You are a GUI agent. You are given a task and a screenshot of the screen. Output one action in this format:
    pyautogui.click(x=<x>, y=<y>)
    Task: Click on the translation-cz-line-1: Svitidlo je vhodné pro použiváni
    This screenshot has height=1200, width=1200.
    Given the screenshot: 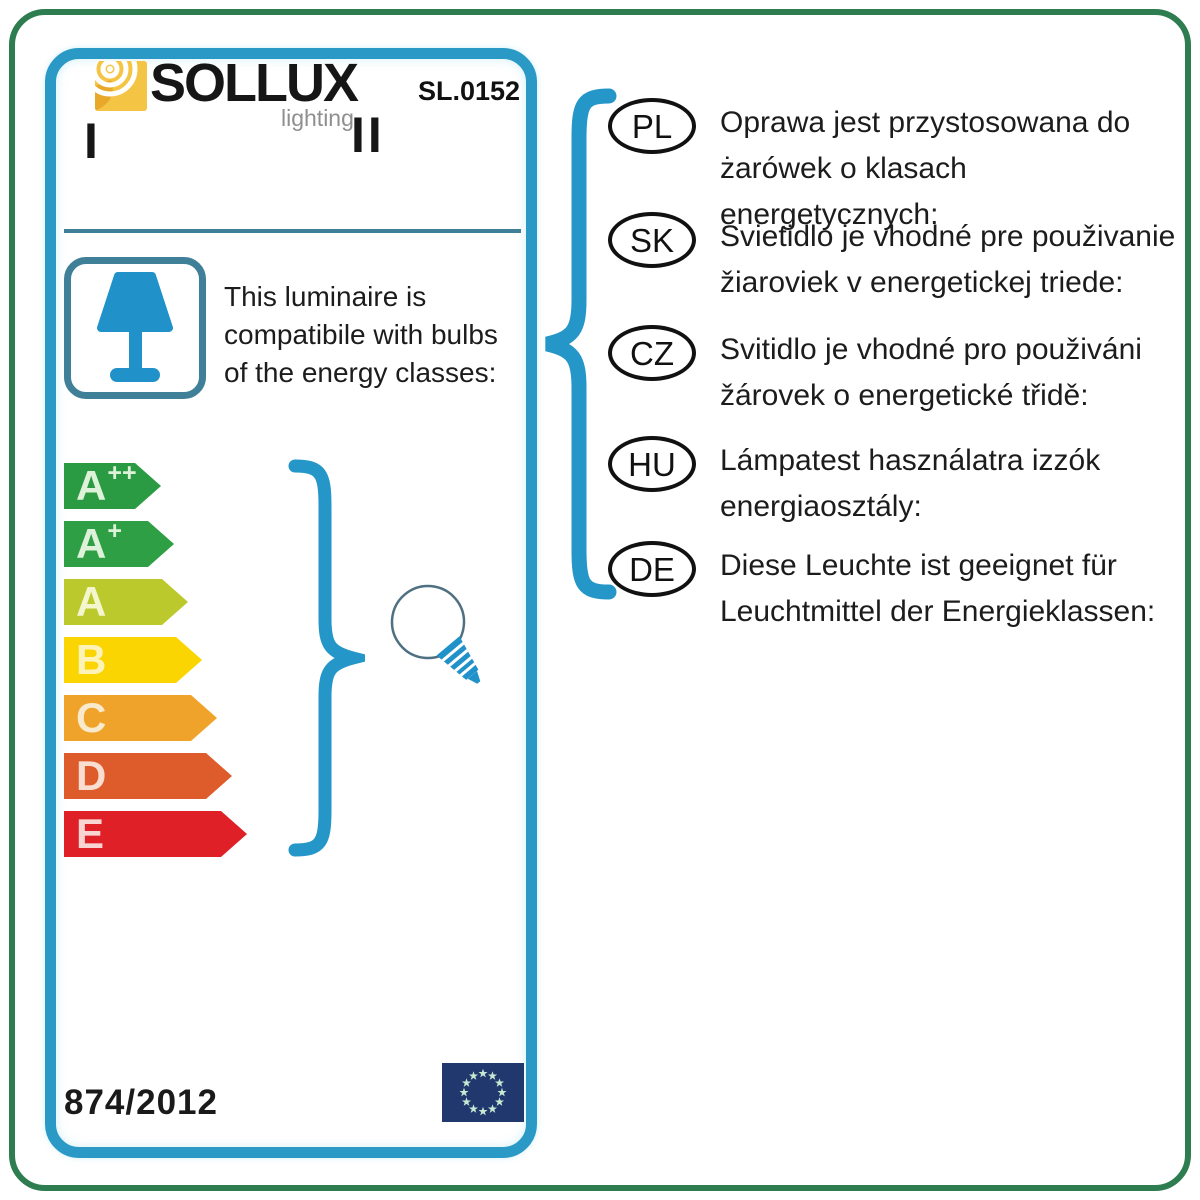 What is the action you would take?
    pyautogui.click(x=931, y=349)
    